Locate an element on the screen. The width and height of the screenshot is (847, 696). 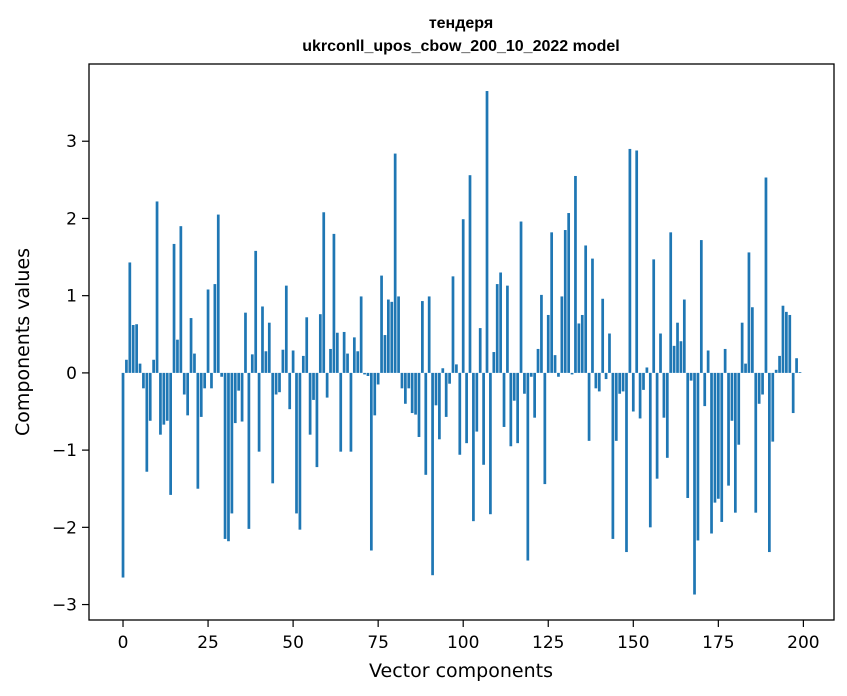
x-tick-label: 175 is located at coordinates (718, 643).